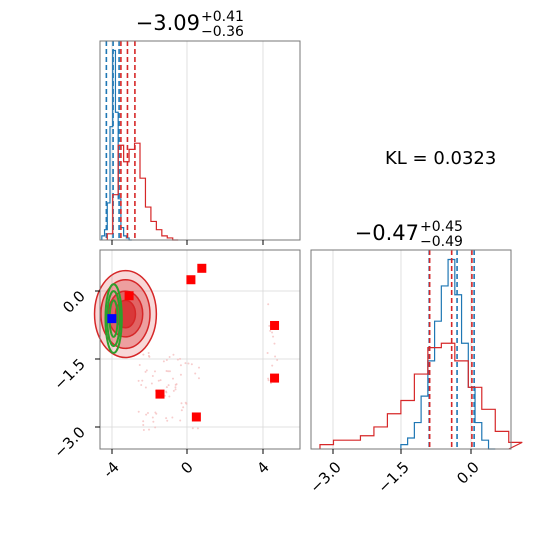 The width and height of the screenshot is (550, 550). What do you see at coordinates (74, 302) in the screenshot?
I see `joint-ytick-label-0: 0.0` at bounding box center [74, 302].